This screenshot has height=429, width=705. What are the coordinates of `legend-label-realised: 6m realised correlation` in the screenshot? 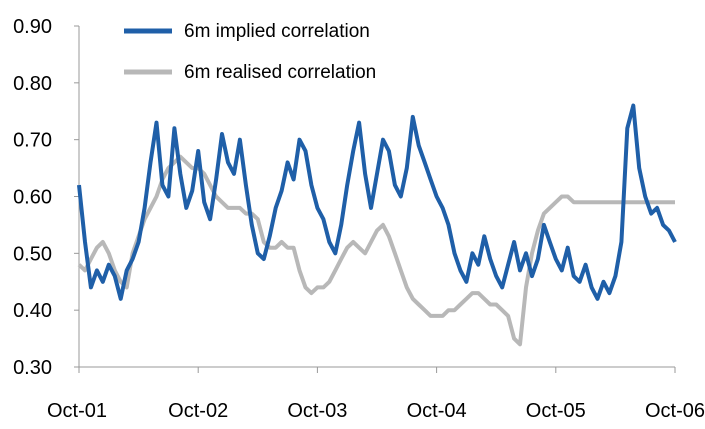 It's located at (280, 72).